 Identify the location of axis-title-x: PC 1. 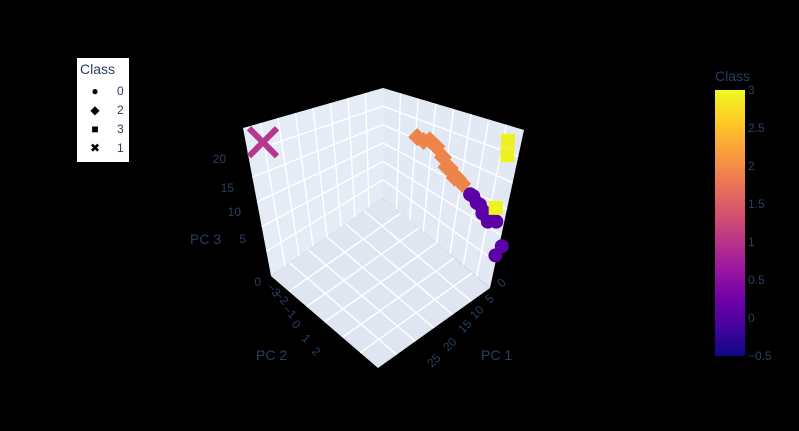
(496, 355).